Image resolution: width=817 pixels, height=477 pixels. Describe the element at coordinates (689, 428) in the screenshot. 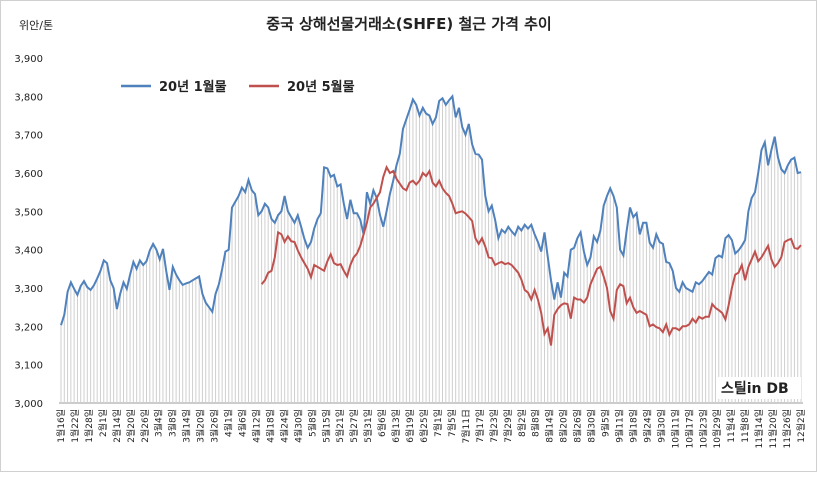

I see `x-tick-label: 10월17일` at that location.